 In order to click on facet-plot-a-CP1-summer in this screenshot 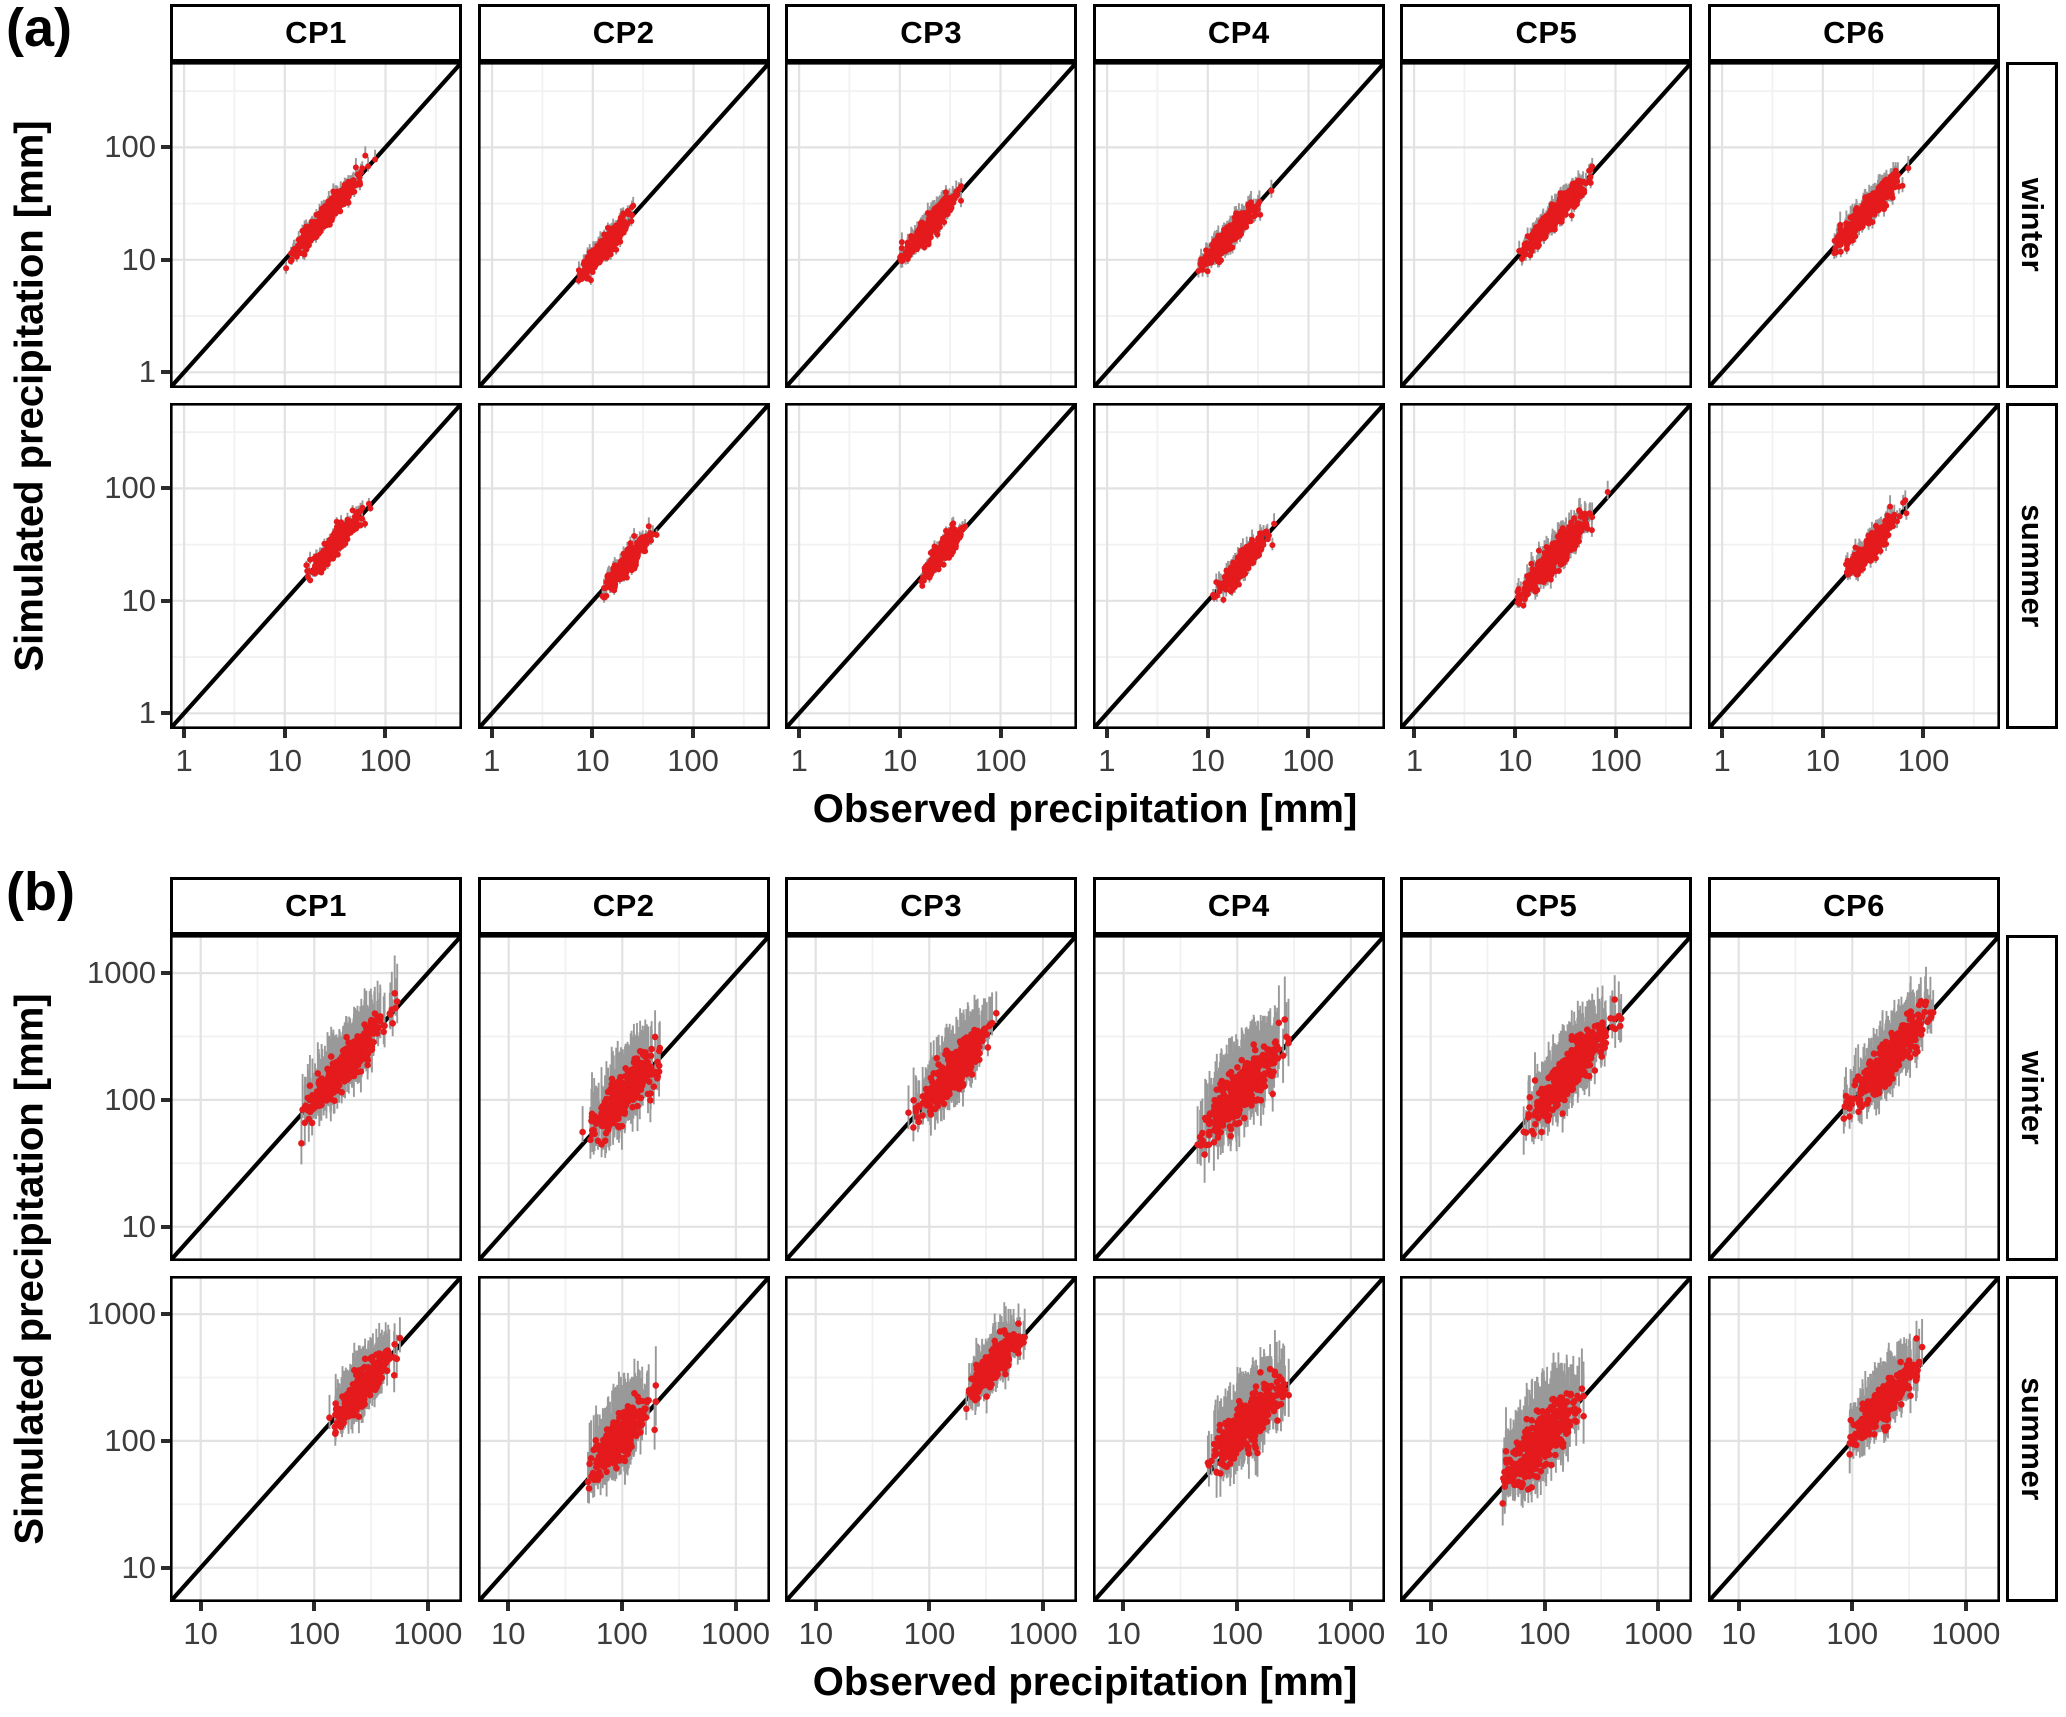, I will do `click(316, 566)`.